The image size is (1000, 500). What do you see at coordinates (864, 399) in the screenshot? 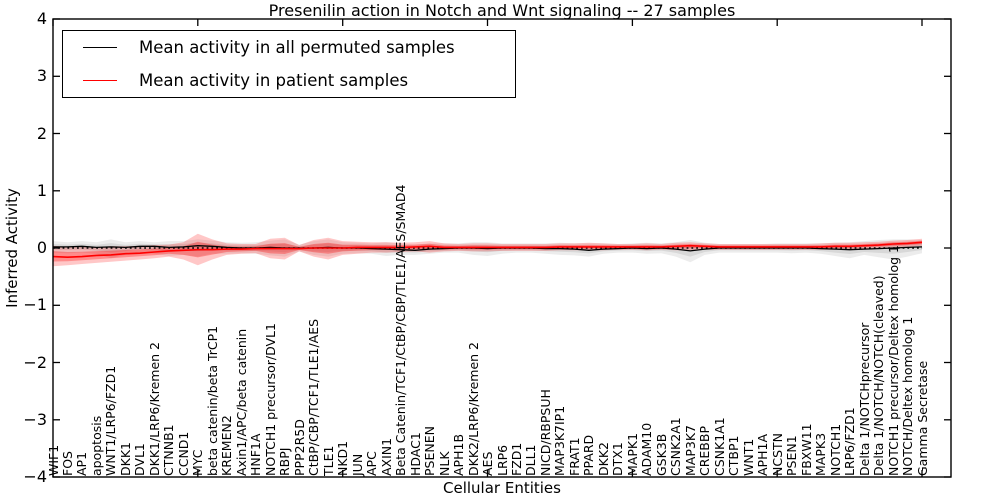
I see `x-category-label: Delta 1/NOTCHprecursor` at bounding box center [864, 399].